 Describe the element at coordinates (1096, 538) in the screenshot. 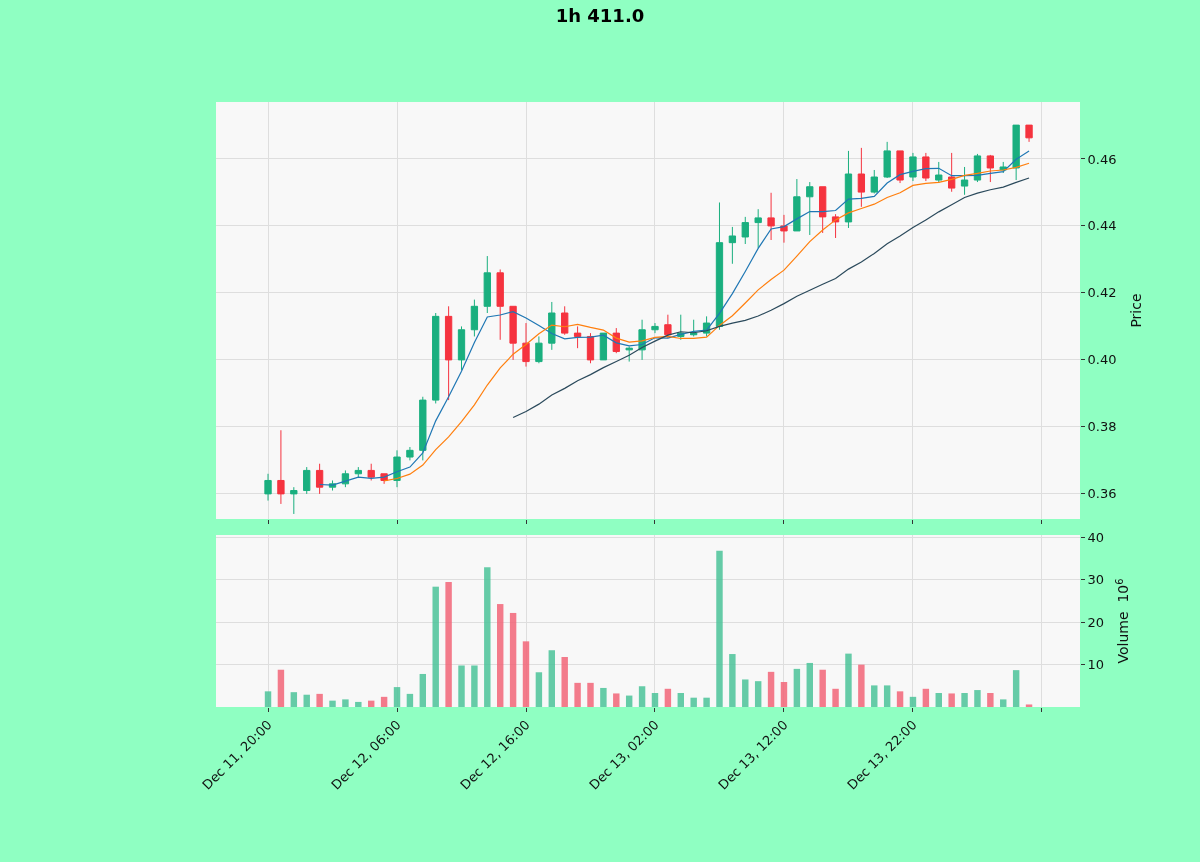

I see `y-tick-label: 40` at that location.